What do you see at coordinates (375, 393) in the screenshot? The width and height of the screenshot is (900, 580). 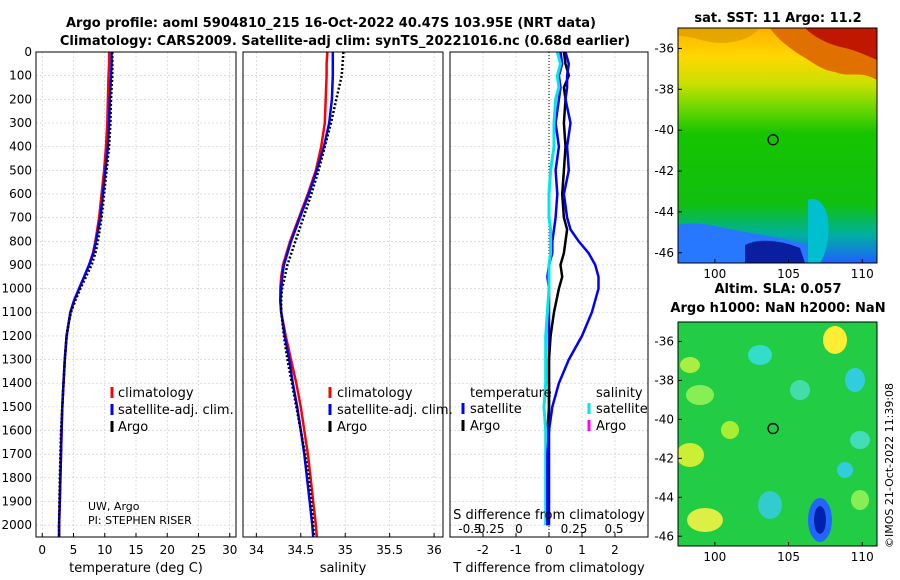 I see `legend-climatology-s: climatology` at bounding box center [375, 393].